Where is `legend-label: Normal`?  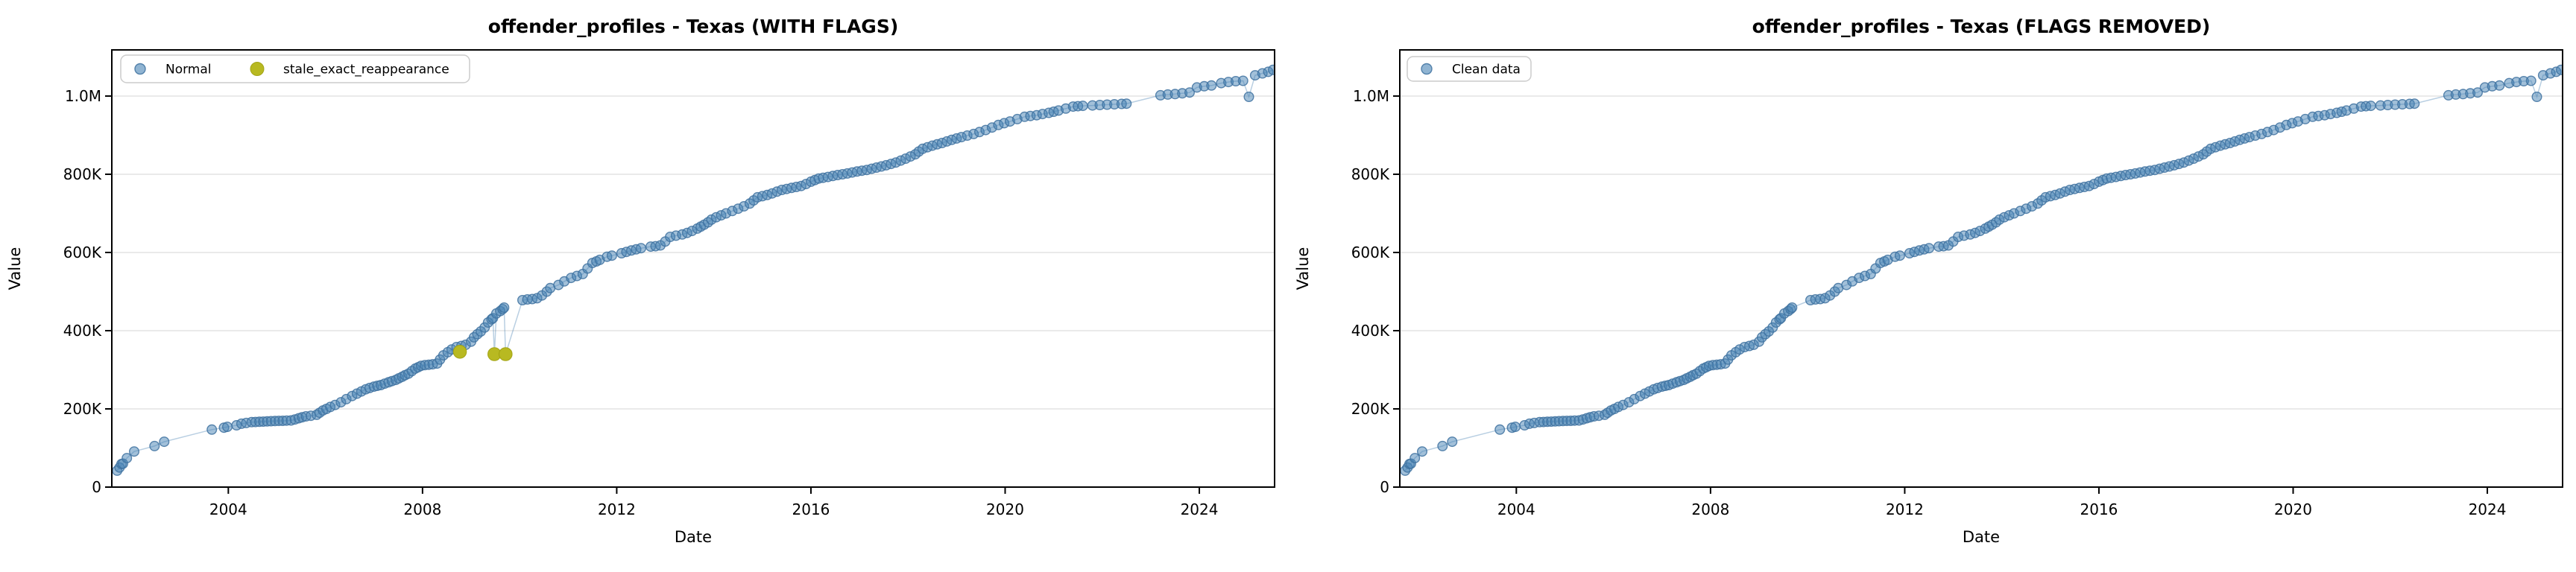 legend-label: Normal is located at coordinates (188, 70).